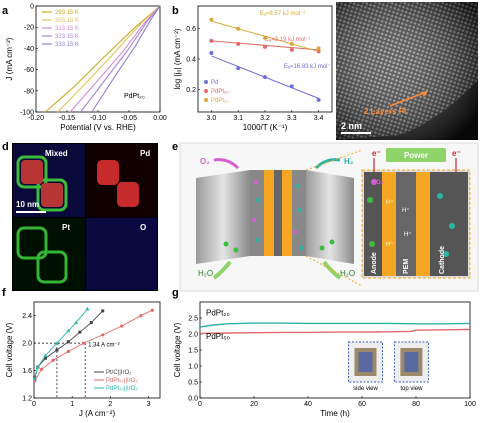  Describe the element at coordinates (456, 153) in the screenshot. I see `electron-label-2: e⁻` at that location.